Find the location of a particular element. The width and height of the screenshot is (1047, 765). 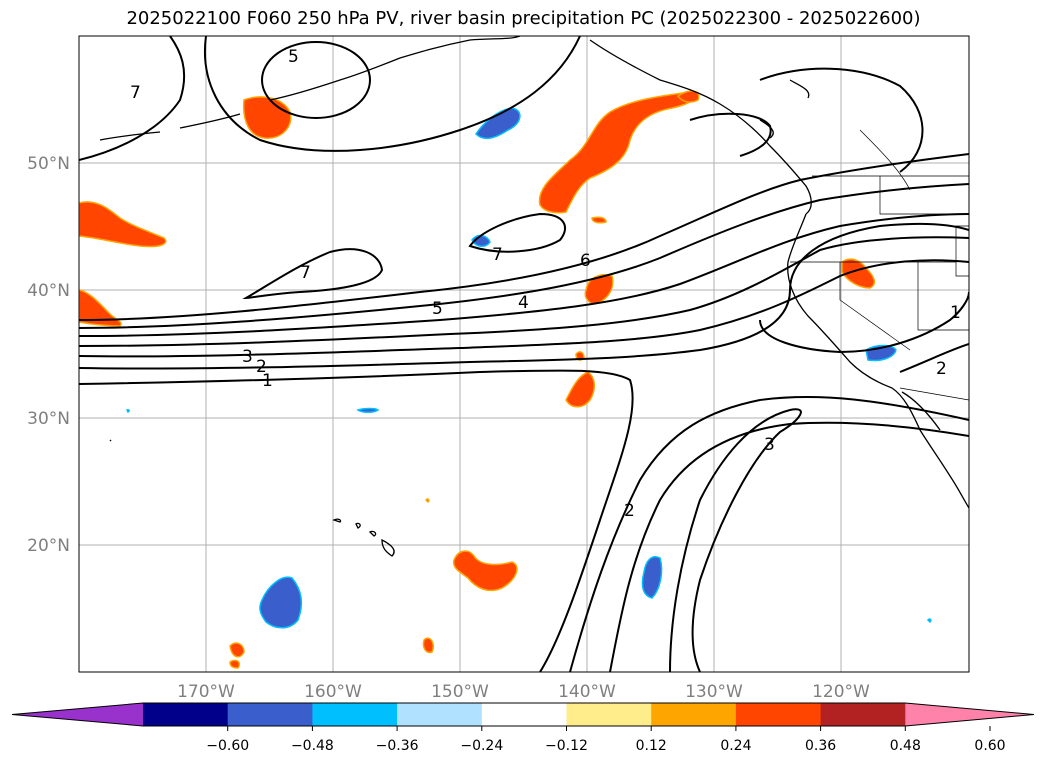

lat-tick-label: 30°N is located at coordinates (48, 419).